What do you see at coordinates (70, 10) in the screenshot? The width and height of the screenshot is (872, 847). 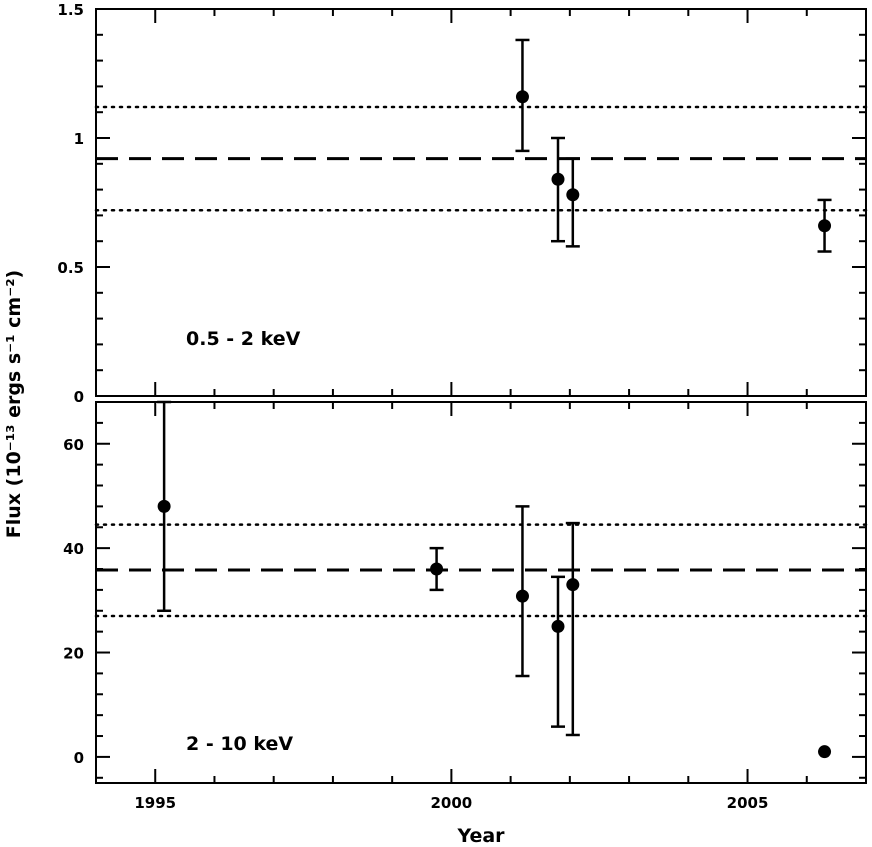 I see `y-tick-label: 1.5` at bounding box center [70, 10].